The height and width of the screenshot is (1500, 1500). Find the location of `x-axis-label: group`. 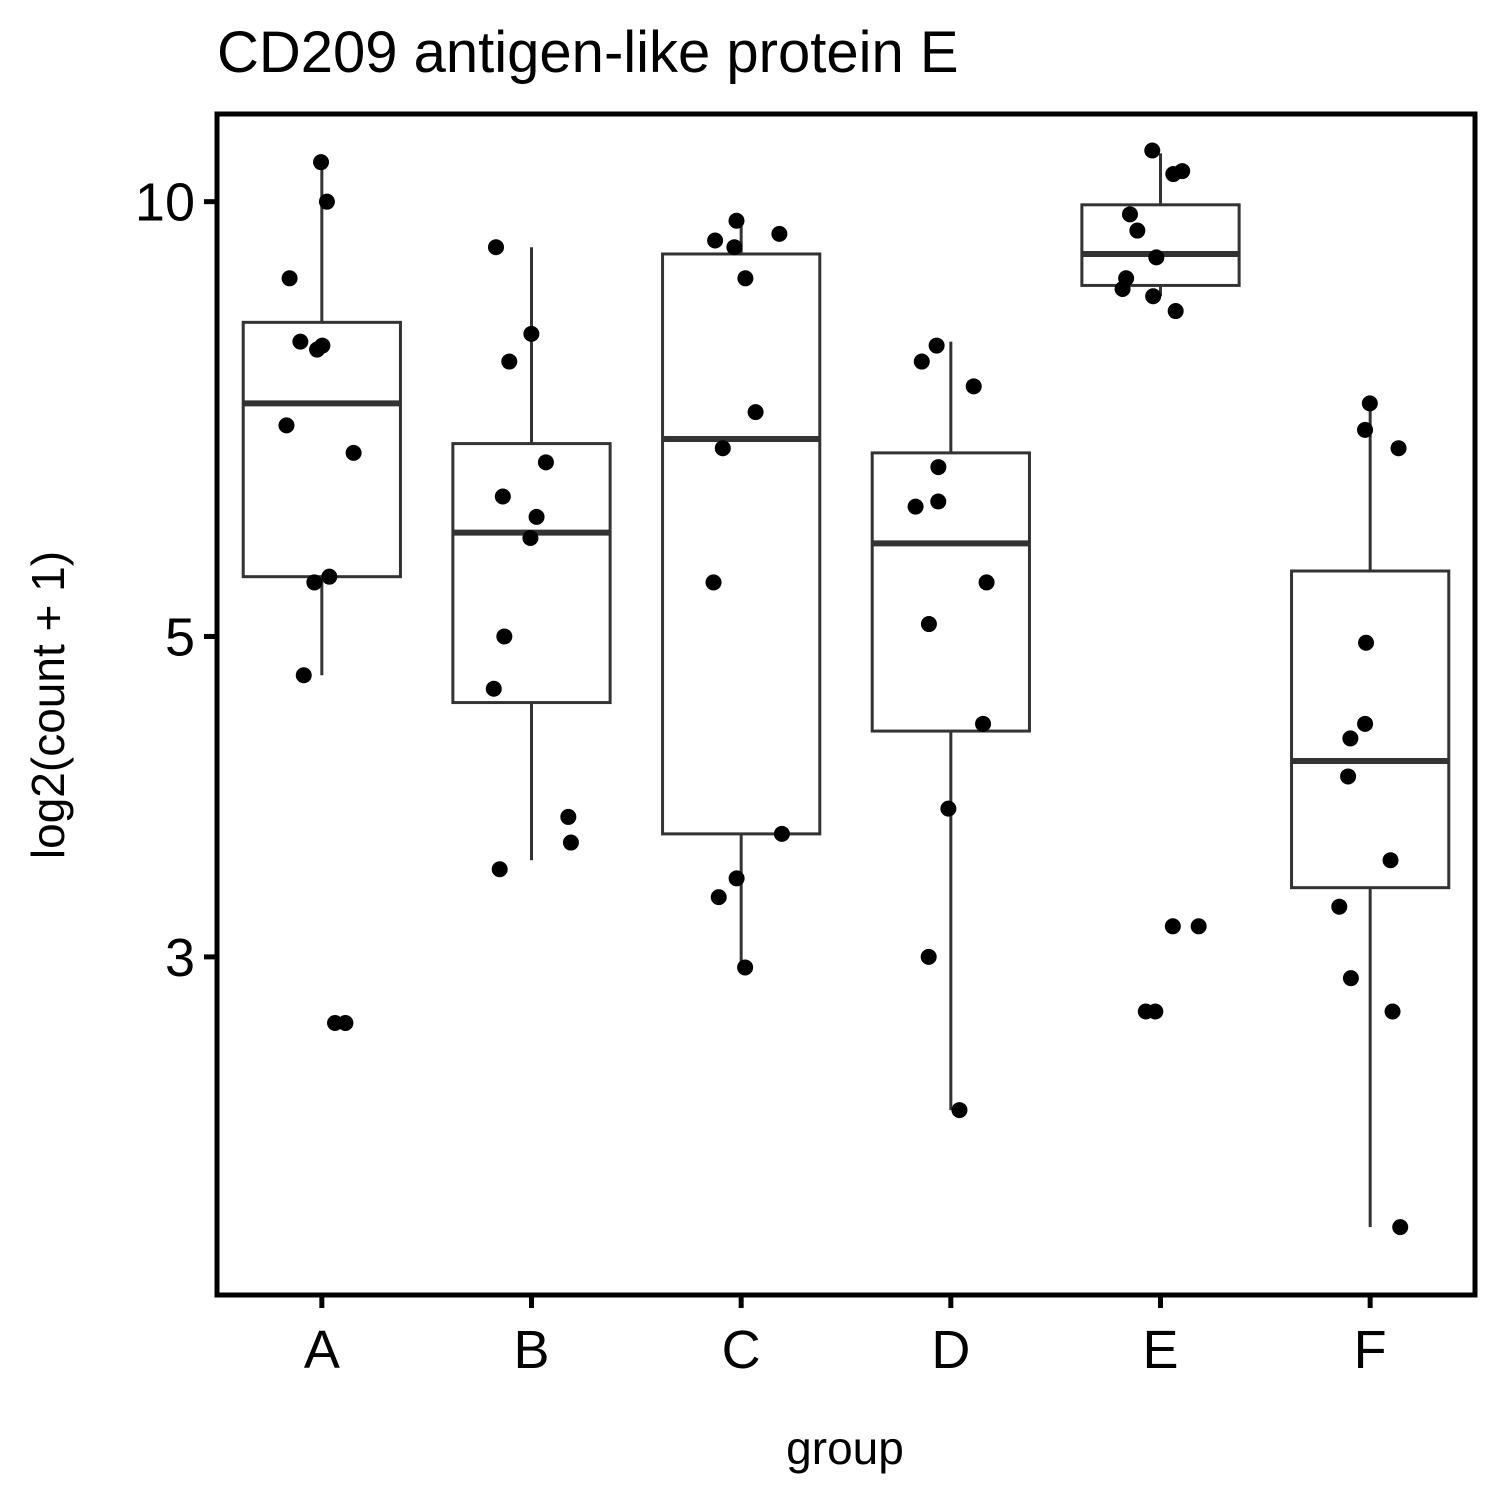

x-axis-label: group is located at coordinates (845, 1448).